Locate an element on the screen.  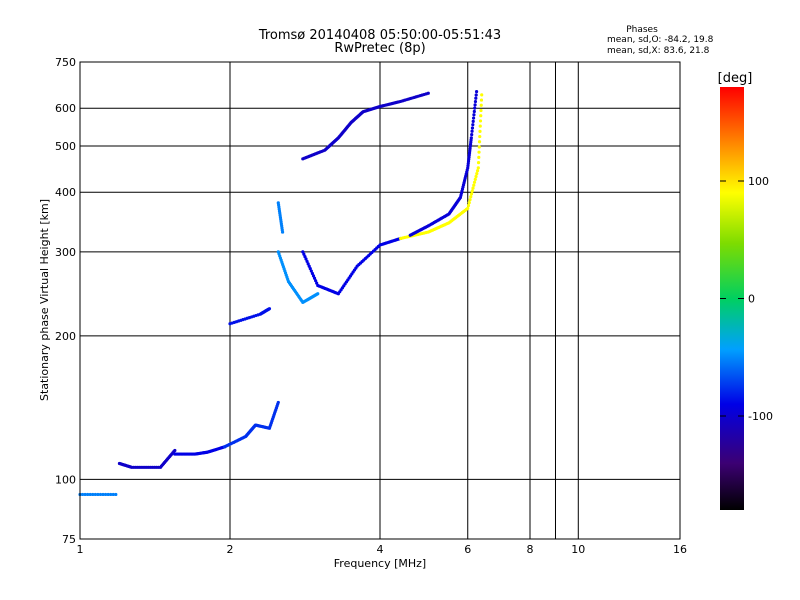
legend-title: Phases is located at coordinates (642, 30).